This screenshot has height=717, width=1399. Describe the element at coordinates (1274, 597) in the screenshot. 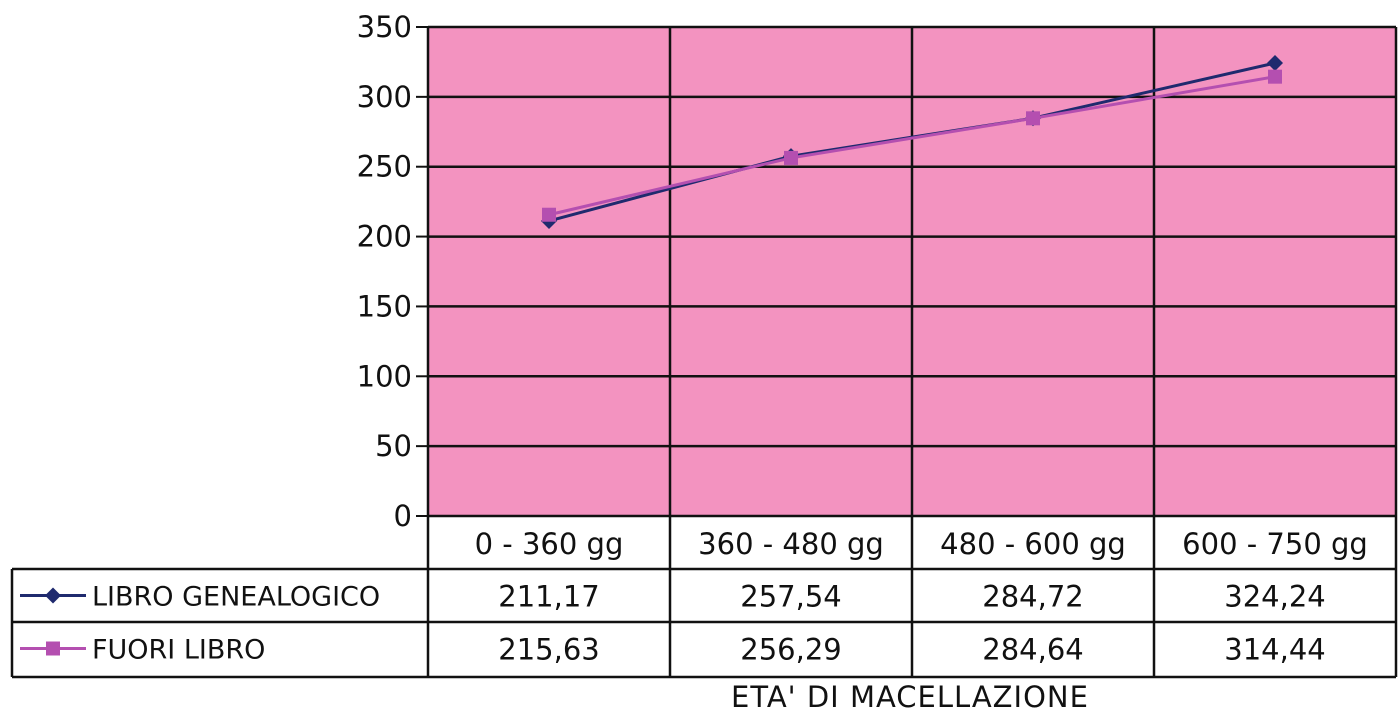

I see `data-table-cell: 324,24` at that location.